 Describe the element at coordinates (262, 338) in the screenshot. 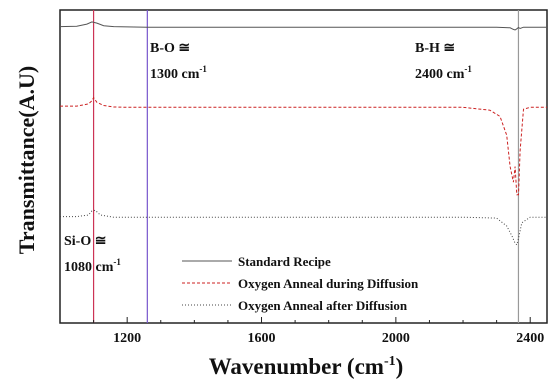

I see `x-tick-label-1600: 1600` at that location.